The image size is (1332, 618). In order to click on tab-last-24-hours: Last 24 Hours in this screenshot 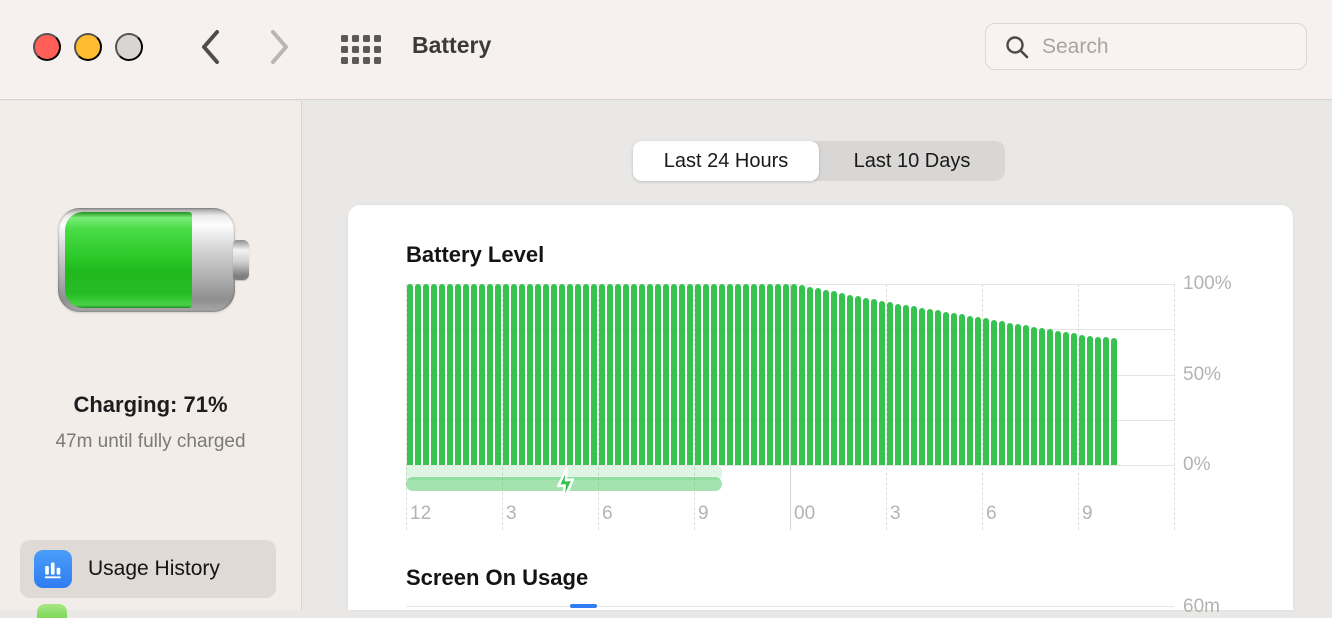, I will do `click(726, 161)`.